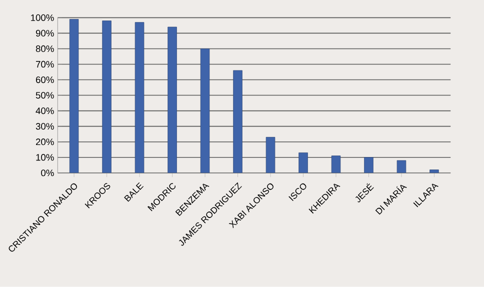  What do you see at coordinates (45, 64) in the screenshot?
I see `y-tick-label: 70%` at bounding box center [45, 64].